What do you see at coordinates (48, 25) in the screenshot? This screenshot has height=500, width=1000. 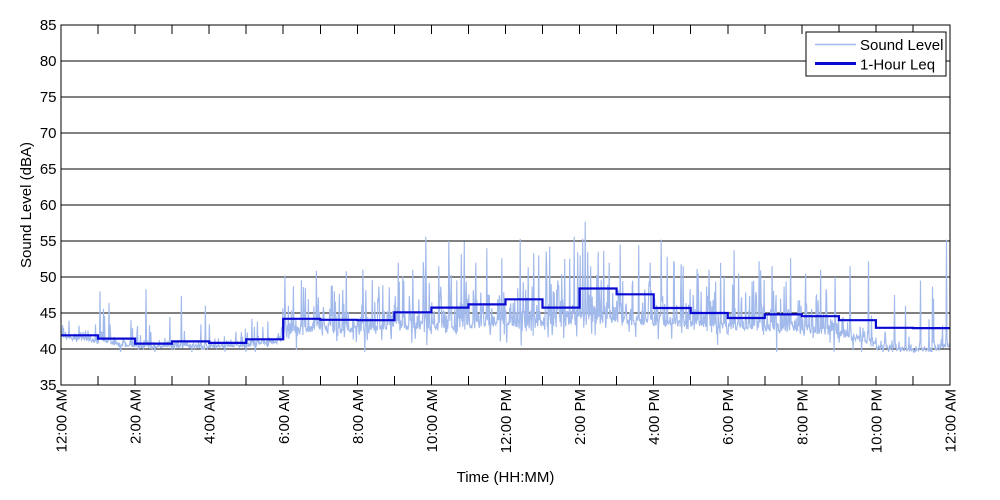 I see `svg-text: 85` at bounding box center [48, 25].